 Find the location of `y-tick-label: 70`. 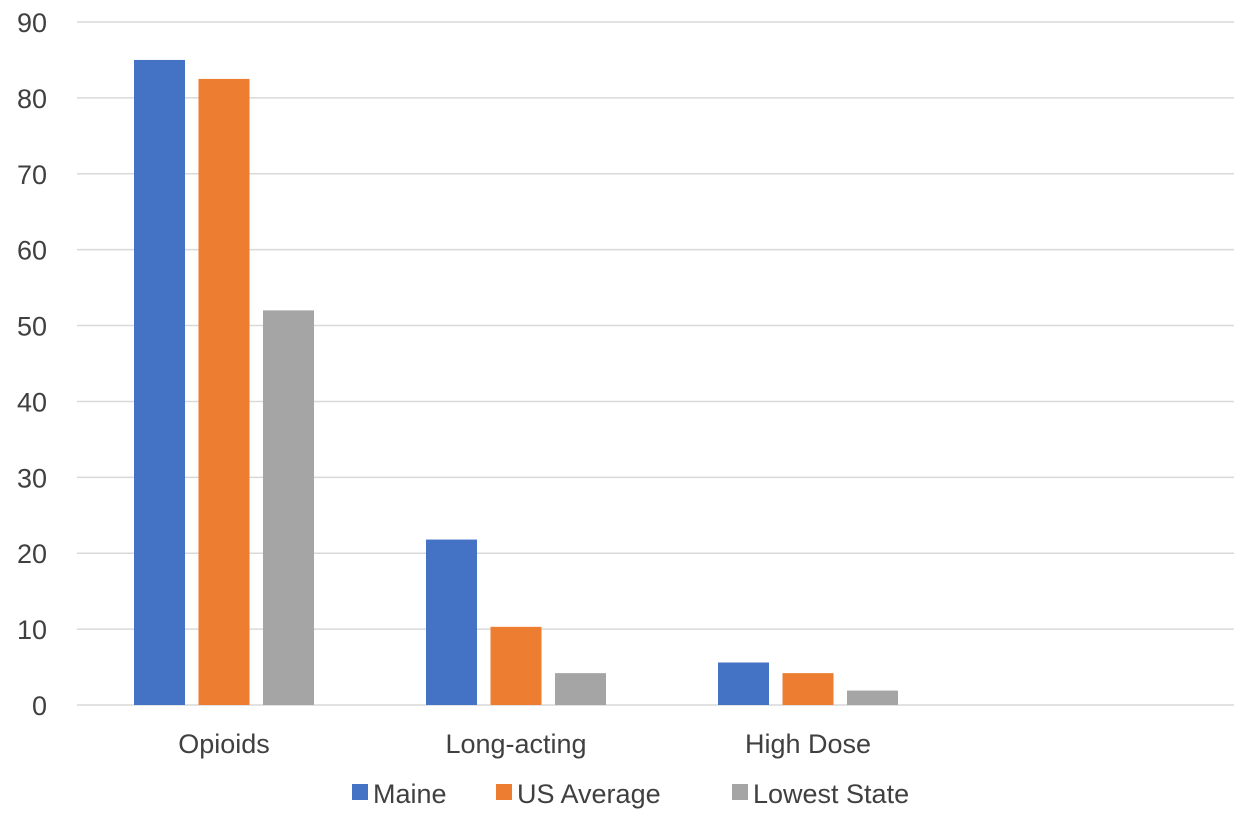

y-tick-label: 70 is located at coordinates (32, 175).